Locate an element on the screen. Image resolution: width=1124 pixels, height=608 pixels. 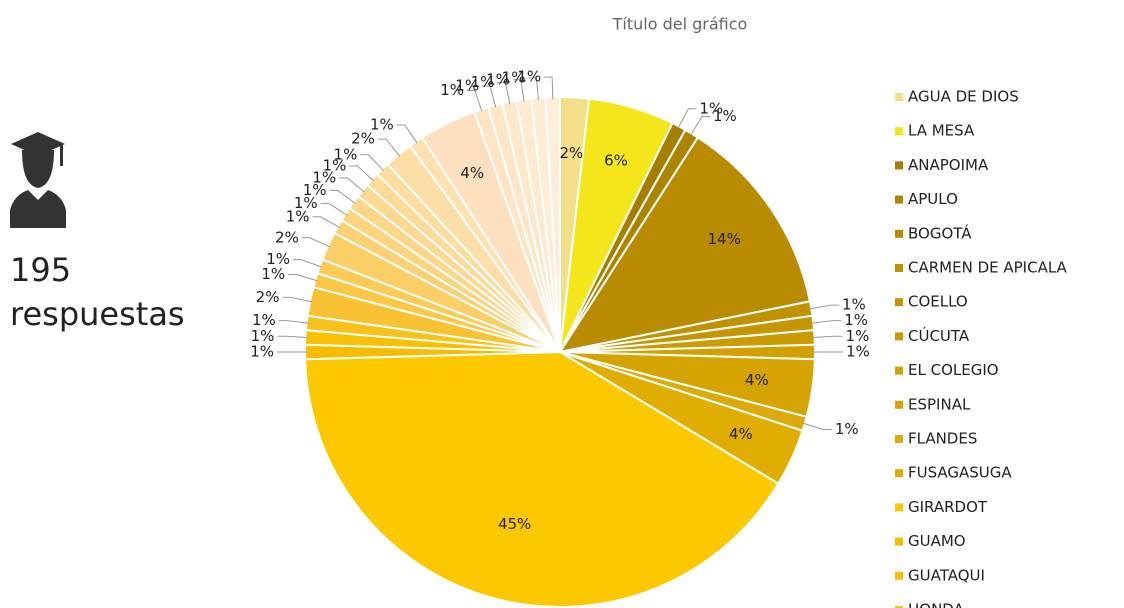
response-count: 195 is located at coordinates (40, 270).